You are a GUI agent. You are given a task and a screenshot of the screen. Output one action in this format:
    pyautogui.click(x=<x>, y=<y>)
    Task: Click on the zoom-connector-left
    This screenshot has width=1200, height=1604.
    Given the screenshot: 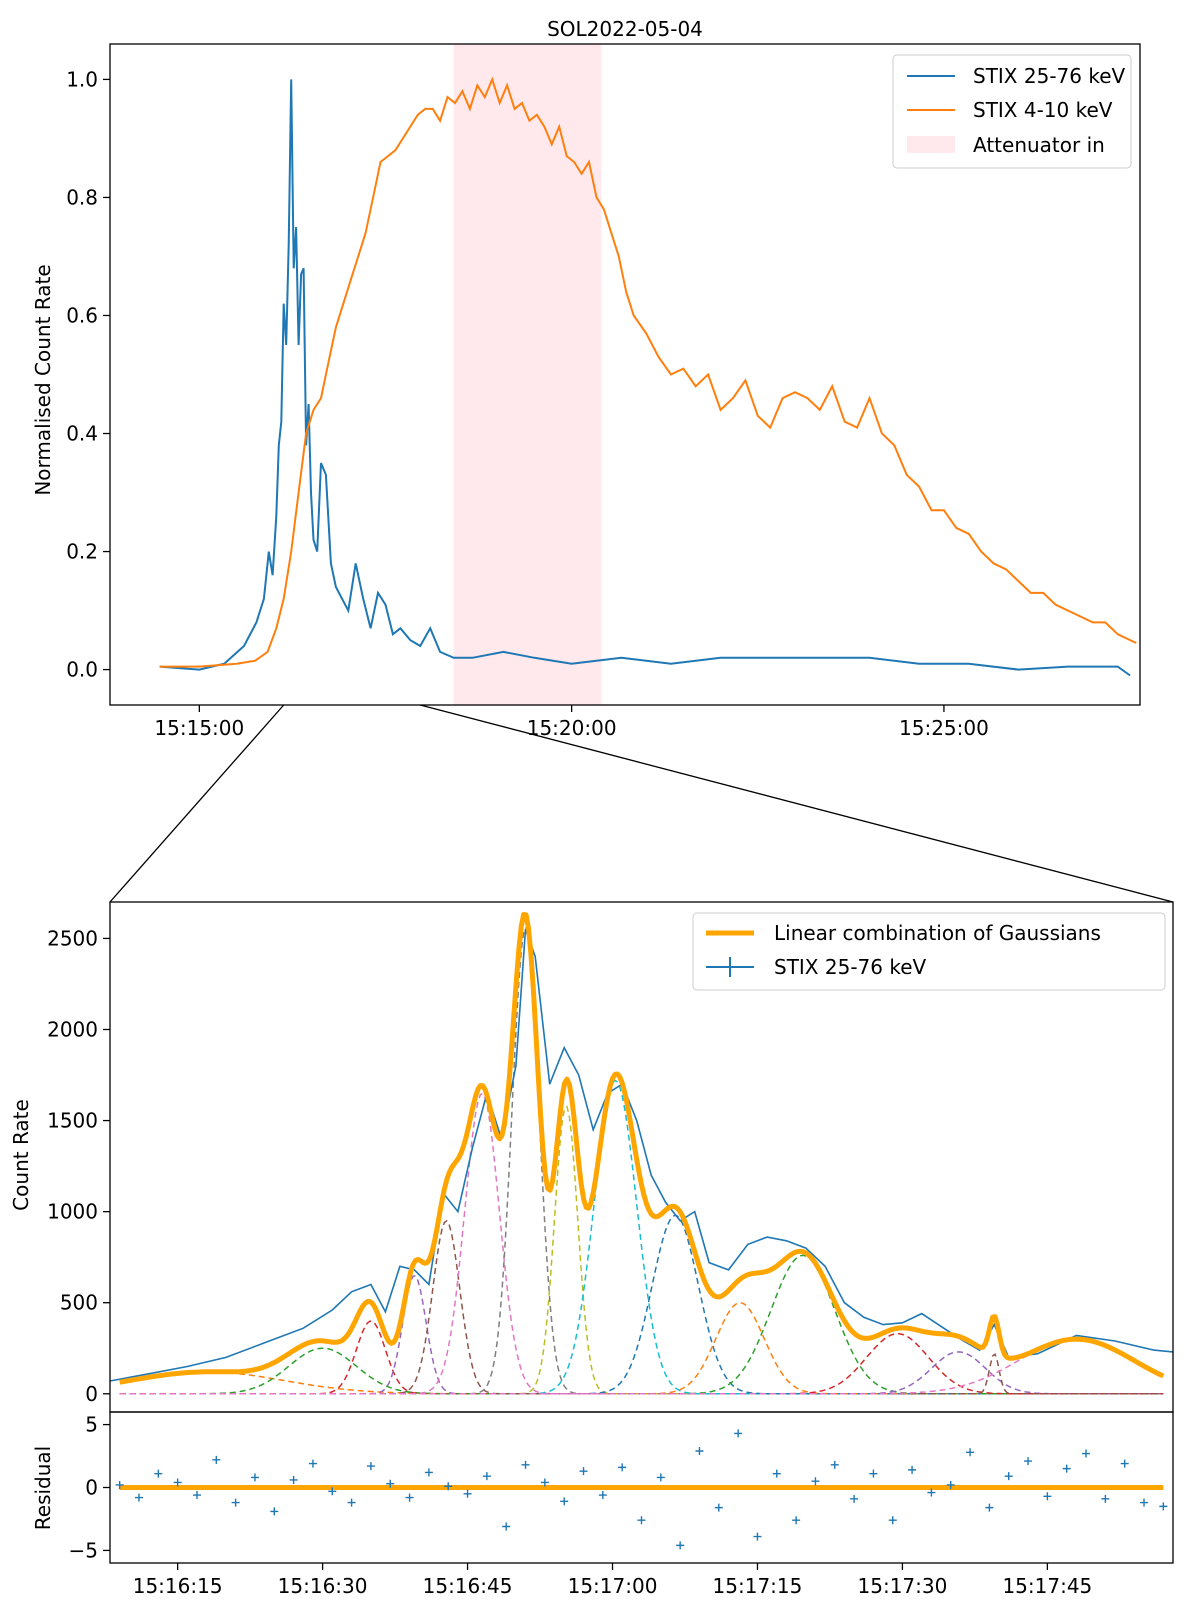 What is the action you would take?
    pyautogui.click(x=197, y=803)
    